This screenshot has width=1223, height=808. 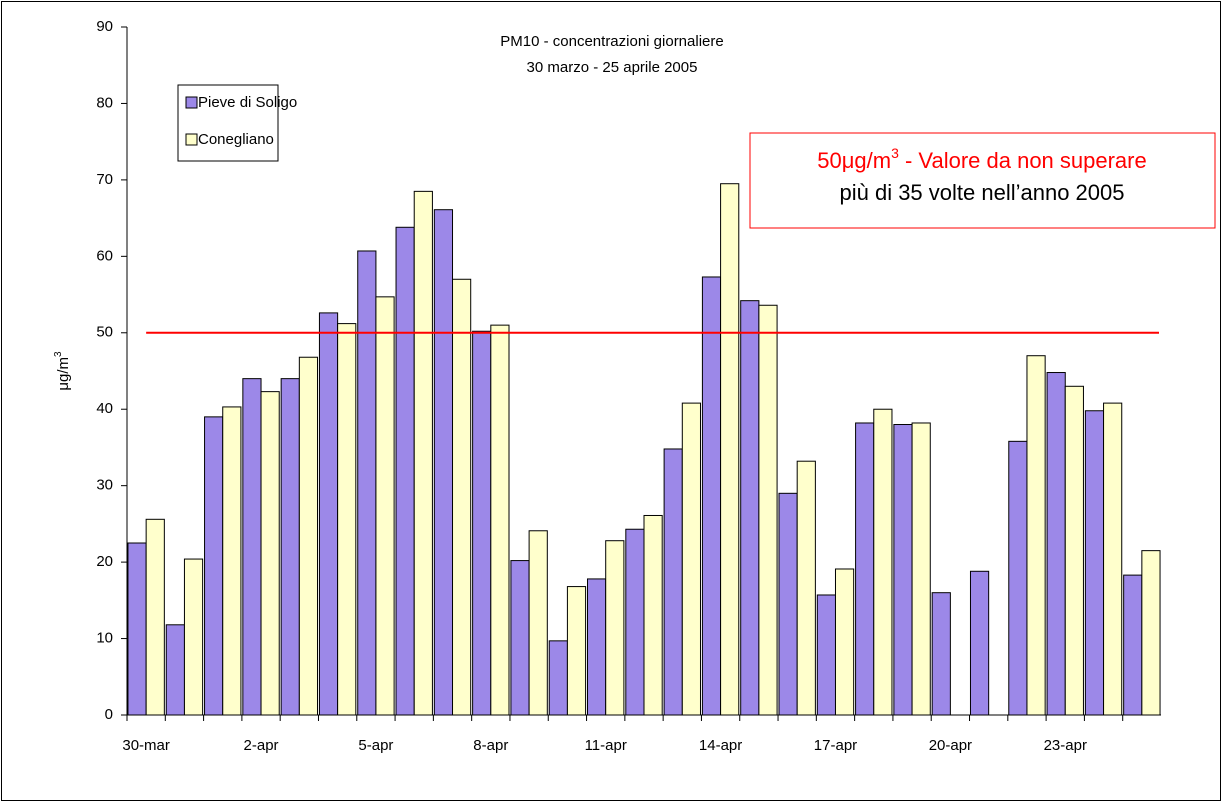 I want to click on legend-label: Pieve di Soligo, so click(x=247, y=102).